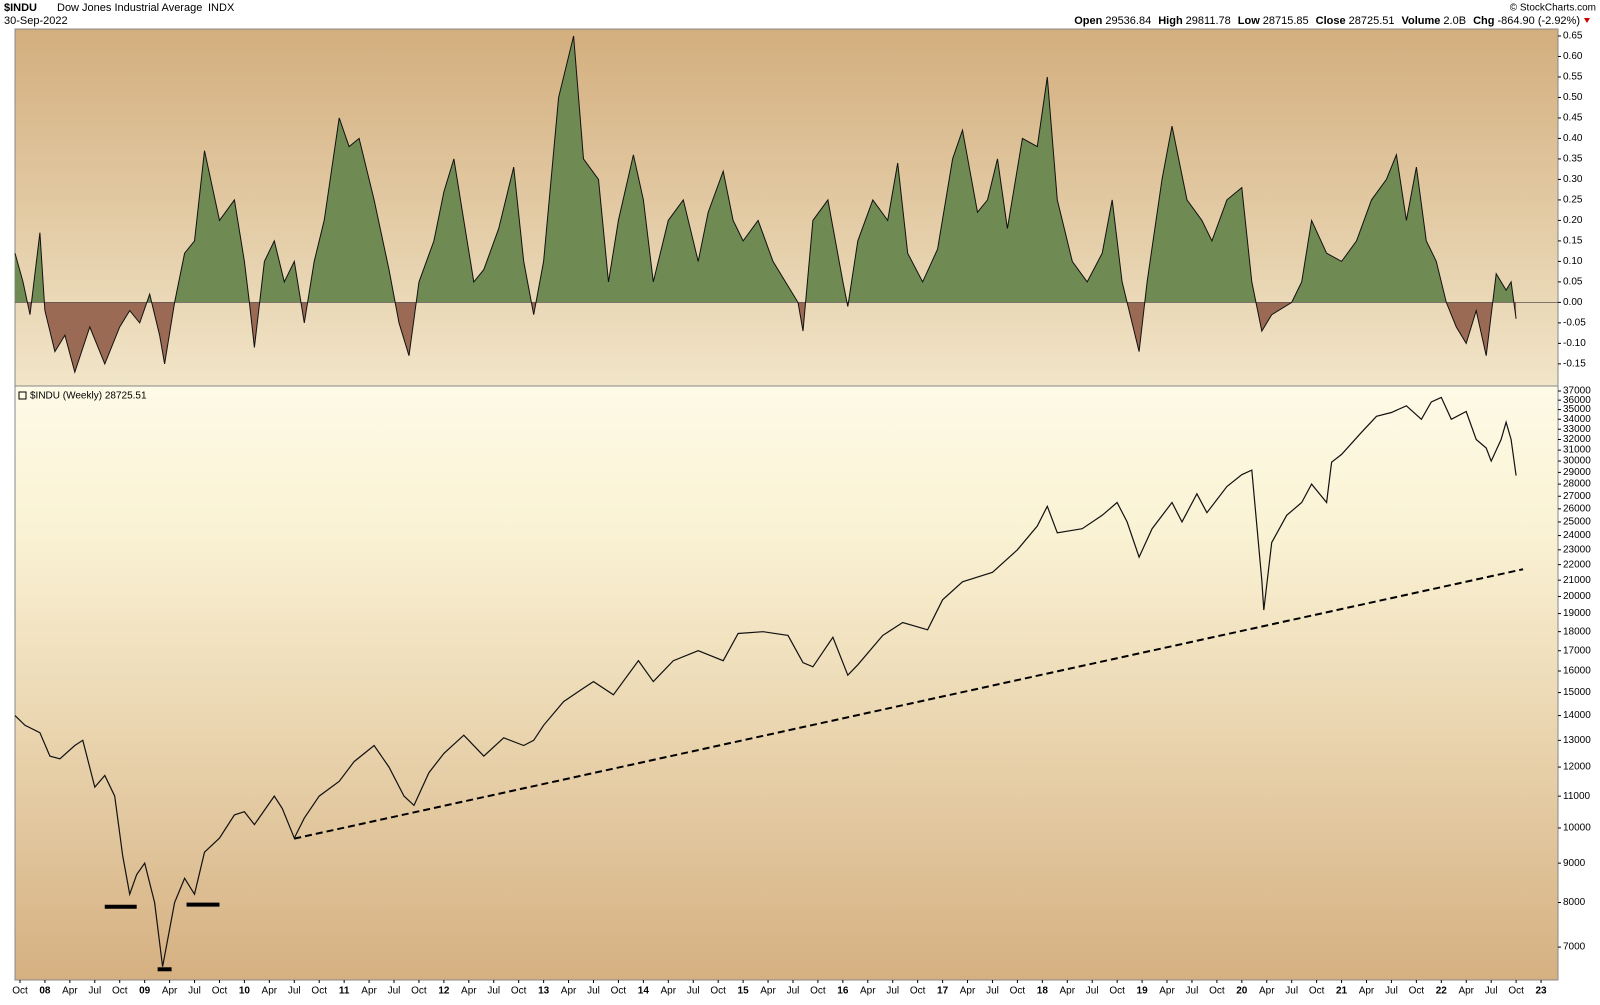 Image resolution: width=1600 pixels, height=1005 pixels. Describe the element at coordinates (1573, 118) in the screenshot. I see `y-tick-label: 0.45` at that location.